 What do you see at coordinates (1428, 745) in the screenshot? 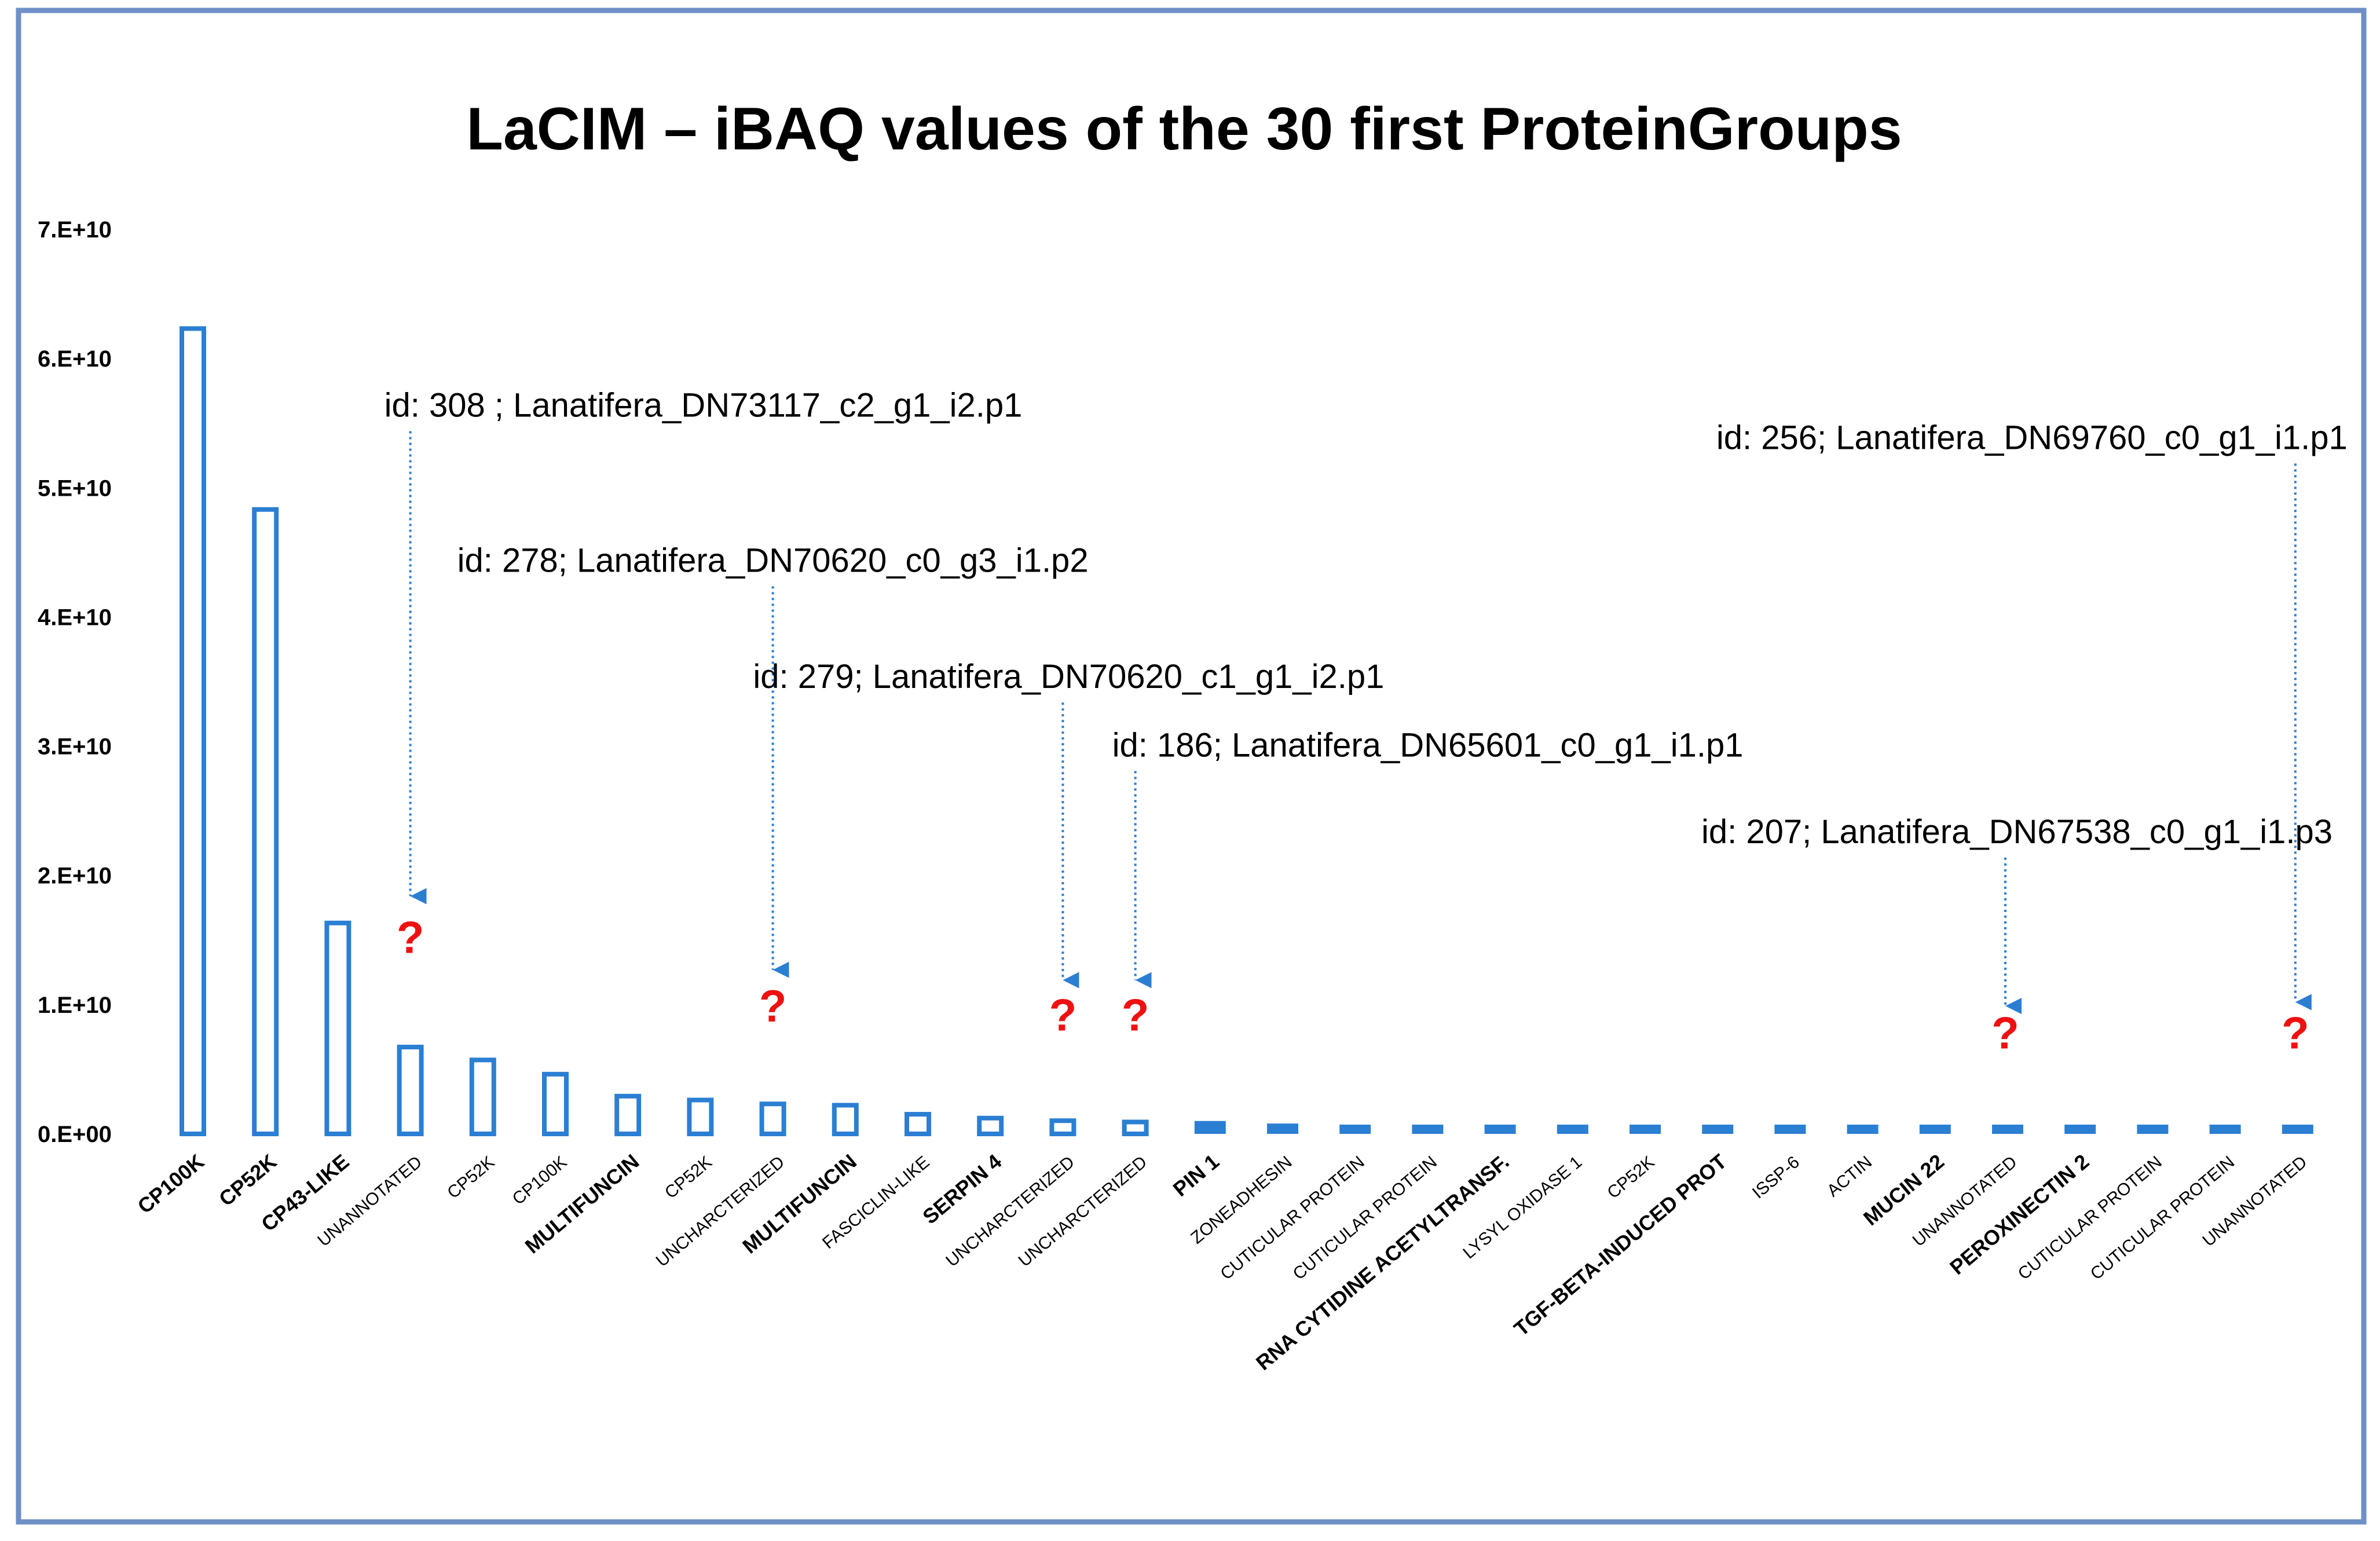
I see `annotation-label: id: 186; Lanatifera_DN65601_c0_g1_i1.p1` at bounding box center [1428, 745].